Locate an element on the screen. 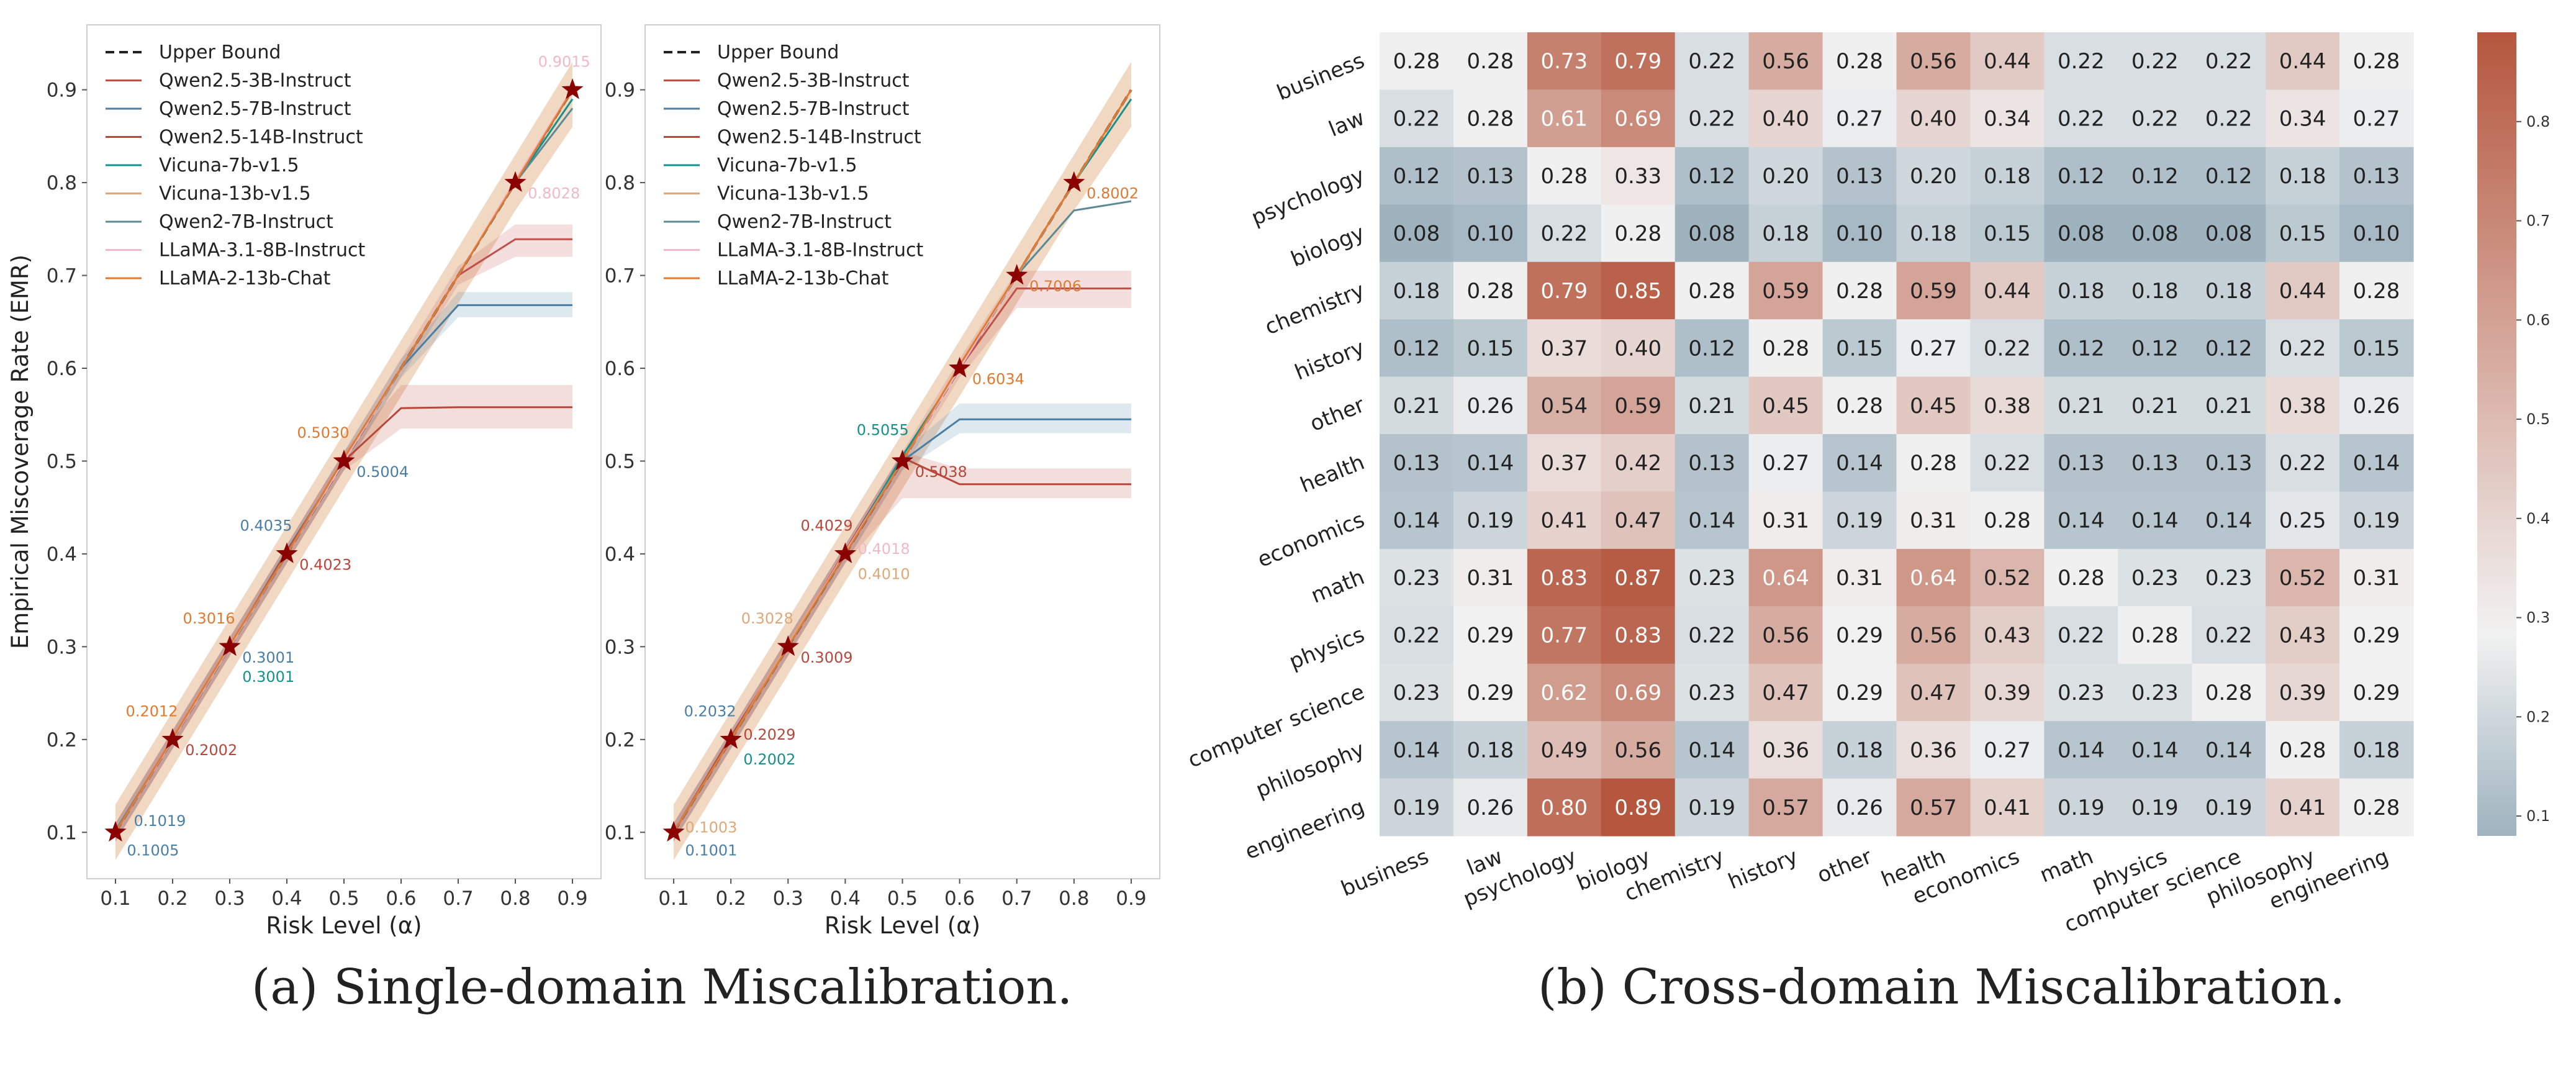 The height and width of the screenshot is (1070, 2576). heatmap-cell-label: 0.21 is located at coordinates (2081, 406).